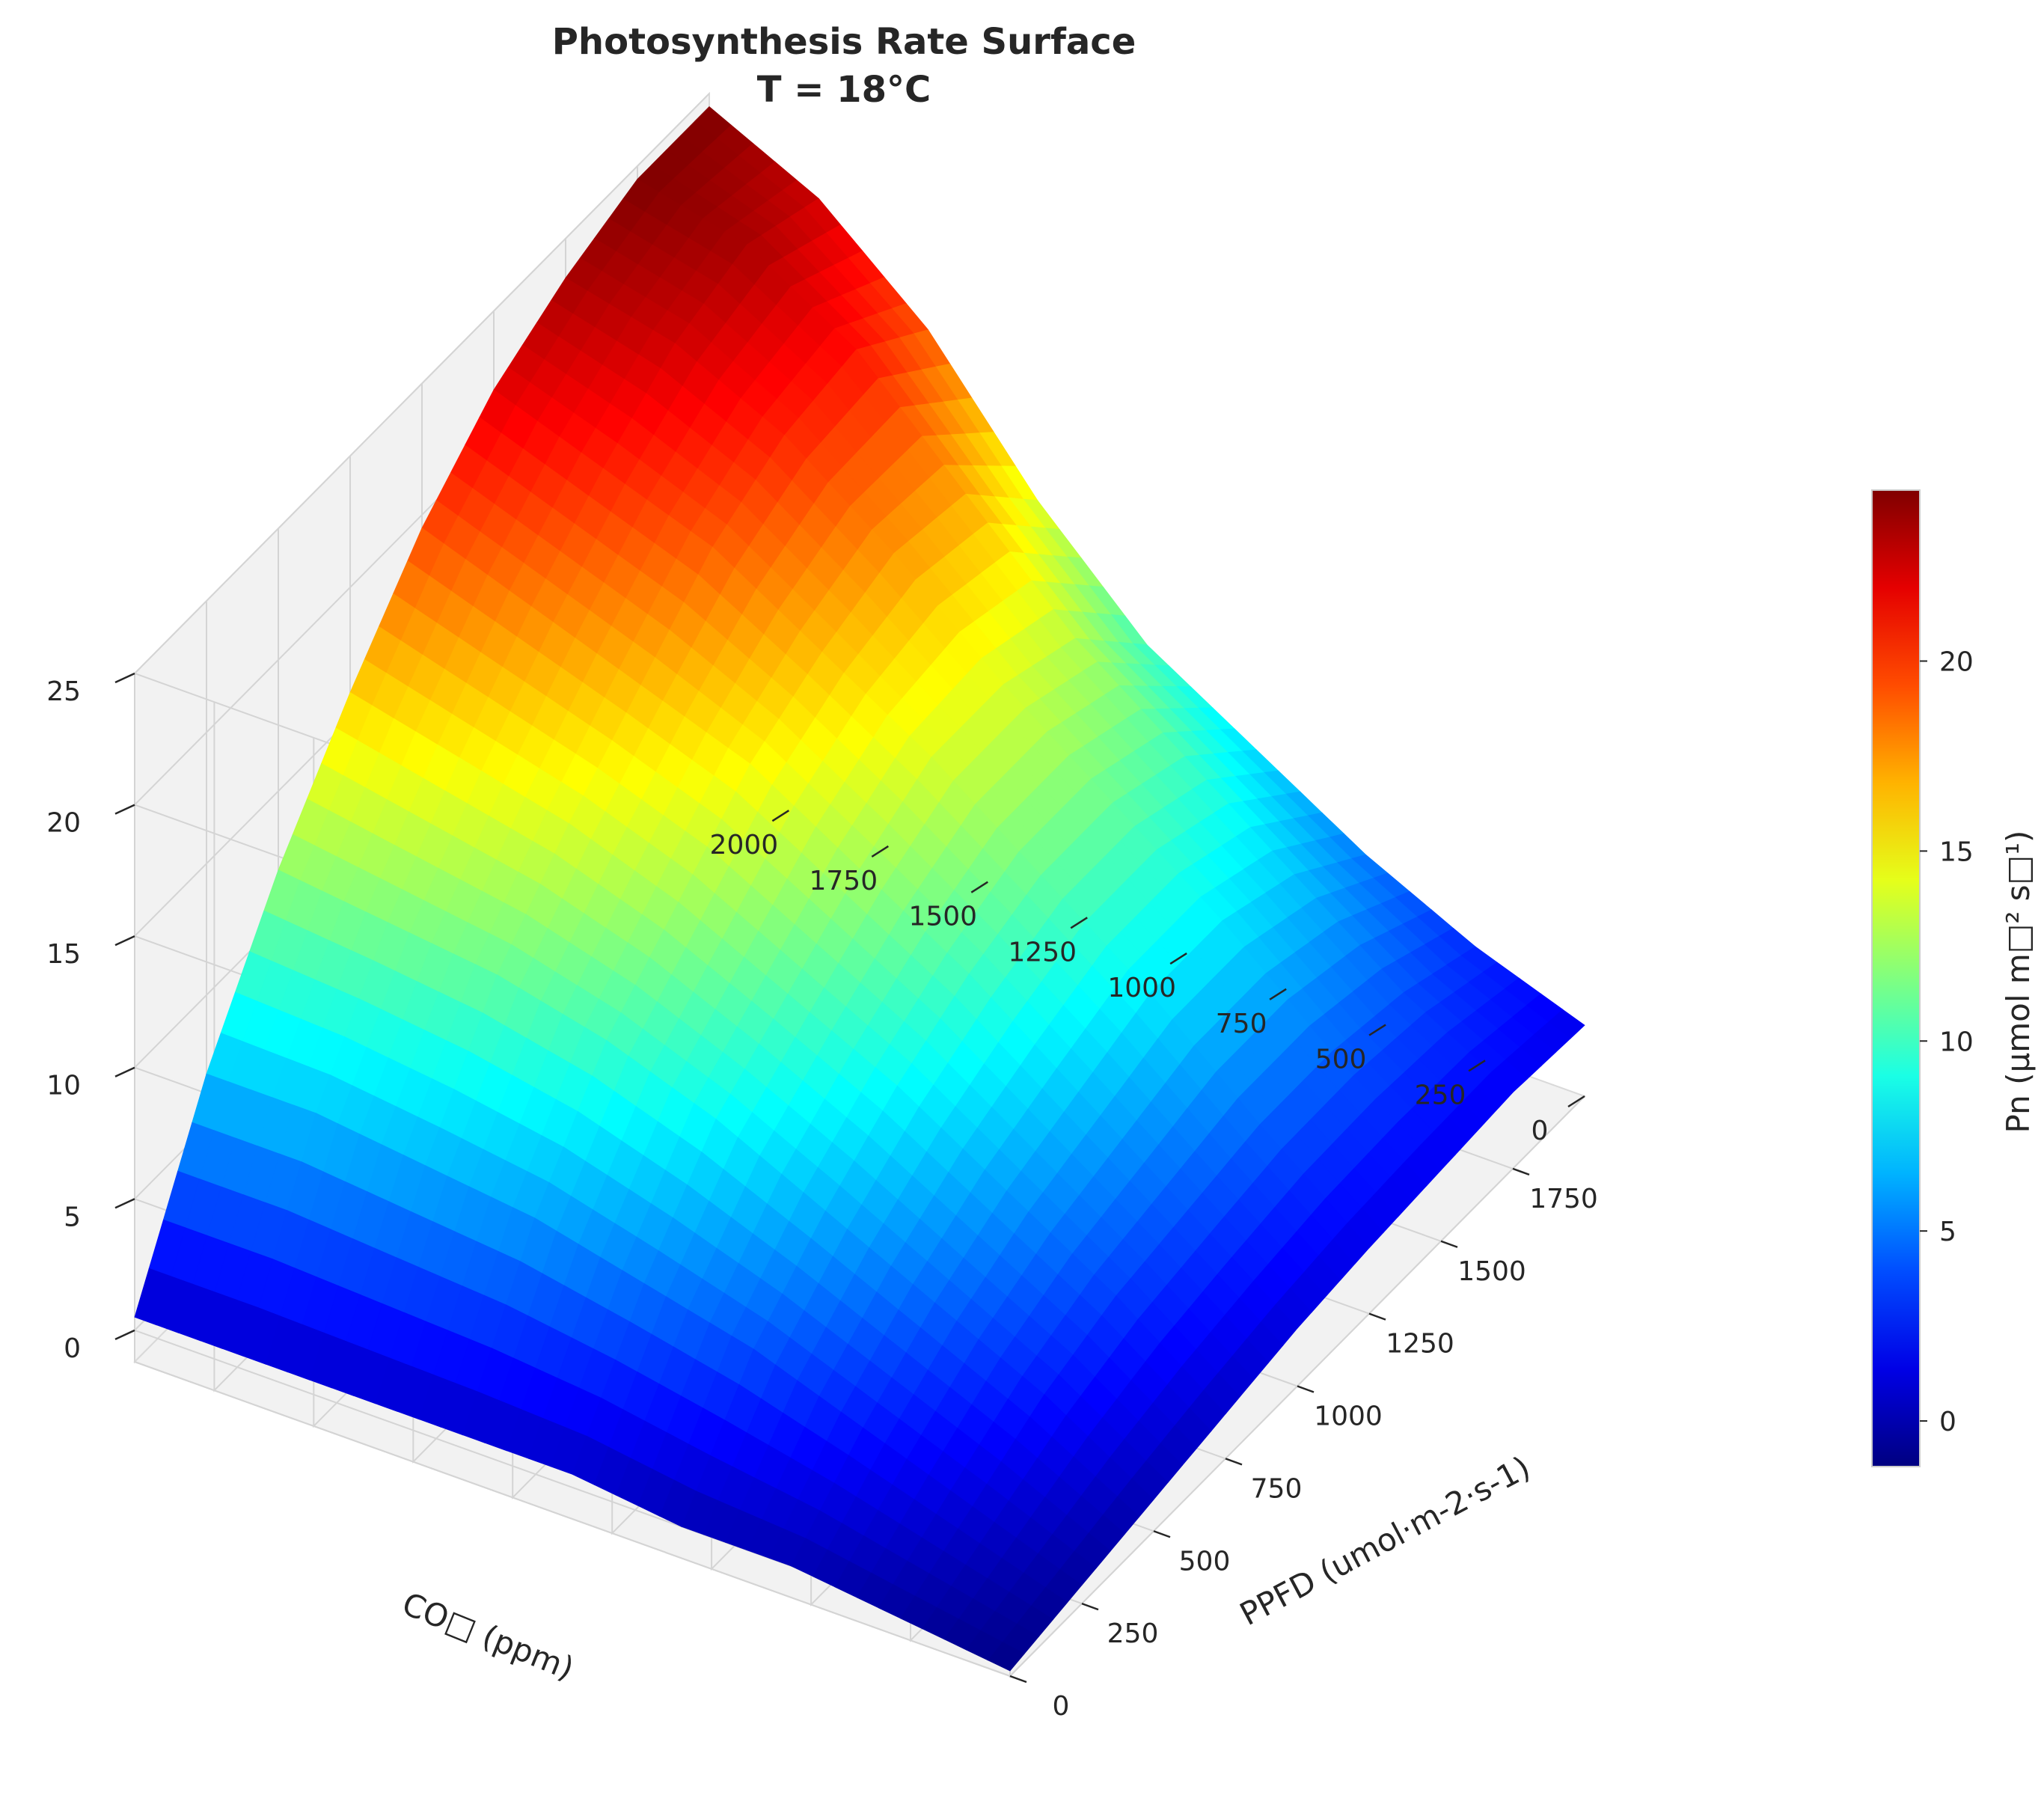  What do you see at coordinates (1006, 1657) in the screenshot?
I see `surface-cell` at bounding box center [1006, 1657].